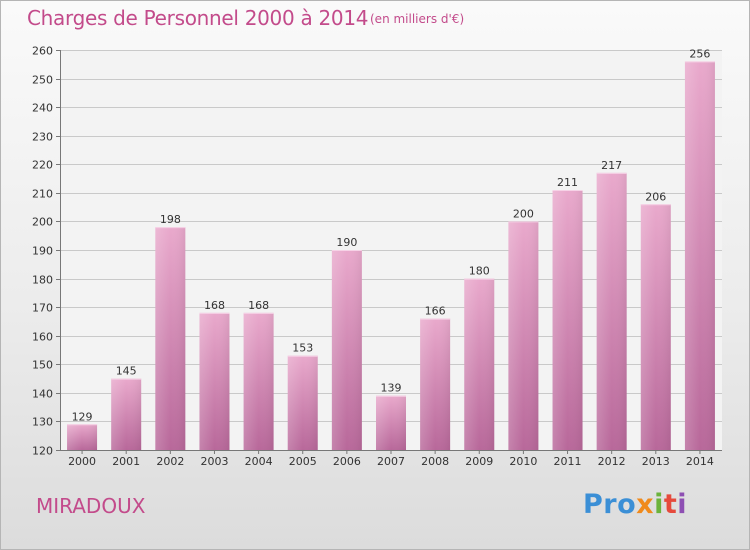 This screenshot has height=550, width=750. Describe the element at coordinates (391, 461) in the screenshot. I see `x-tick-label: 2007` at that location.